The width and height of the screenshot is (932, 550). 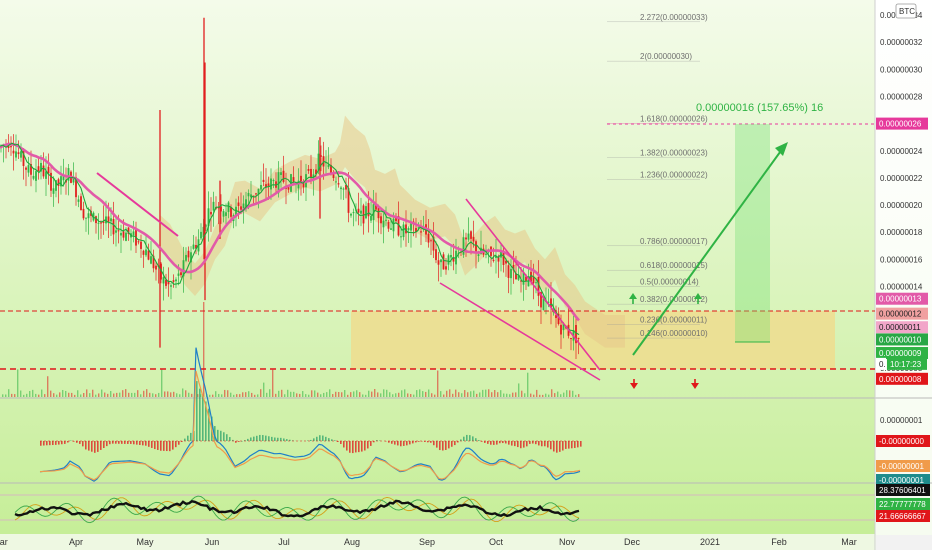 I want to click on time-axis: Mar Apr May Jun Jul Aug Sep Oct Nov Dec 2021 Feb Mar, so click(x=428, y=542).